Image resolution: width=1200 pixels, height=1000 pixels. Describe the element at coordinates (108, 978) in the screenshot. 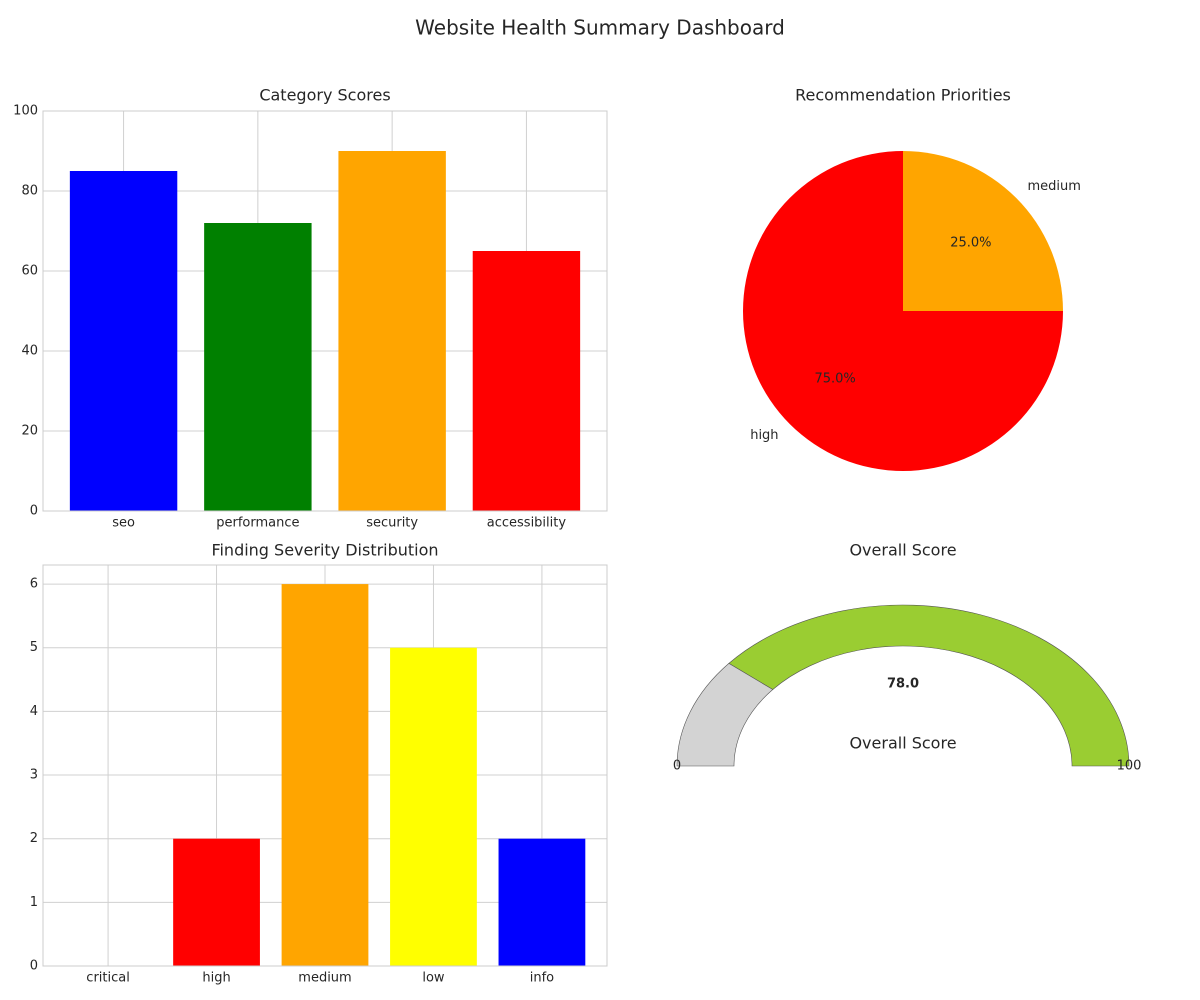

I see `x-tick-label: critical` at that location.